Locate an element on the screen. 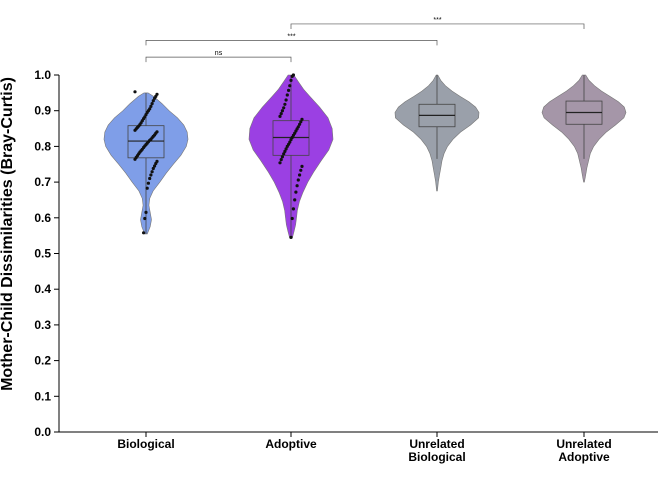 The height and width of the screenshot is (480, 672). x-category-label: Biological is located at coordinates (145, 444).